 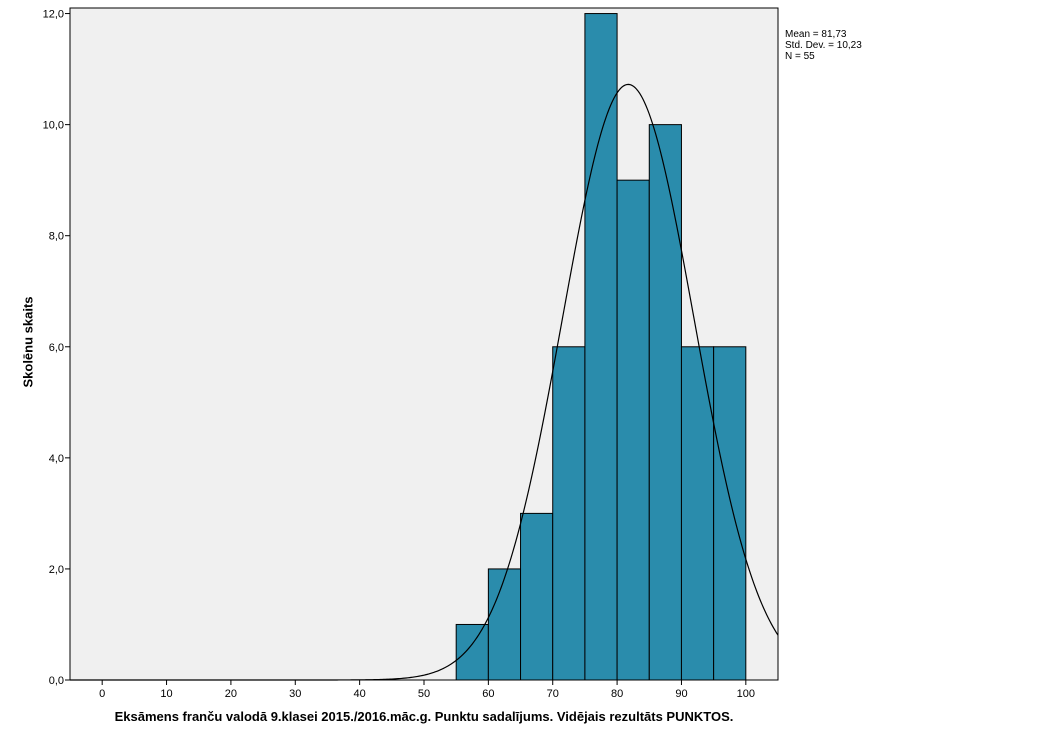 I want to click on x-tick-label-30: 30, so click(x=295, y=694).